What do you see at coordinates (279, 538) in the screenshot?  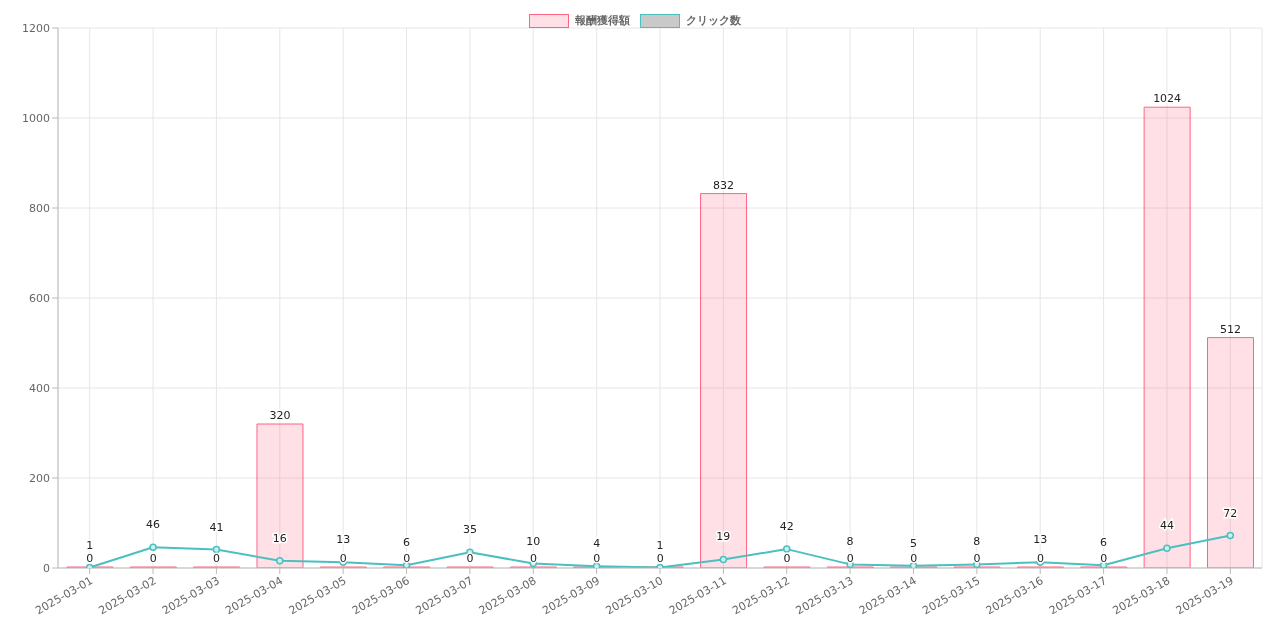 I see `data-label: 16` at bounding box center [279, 538].